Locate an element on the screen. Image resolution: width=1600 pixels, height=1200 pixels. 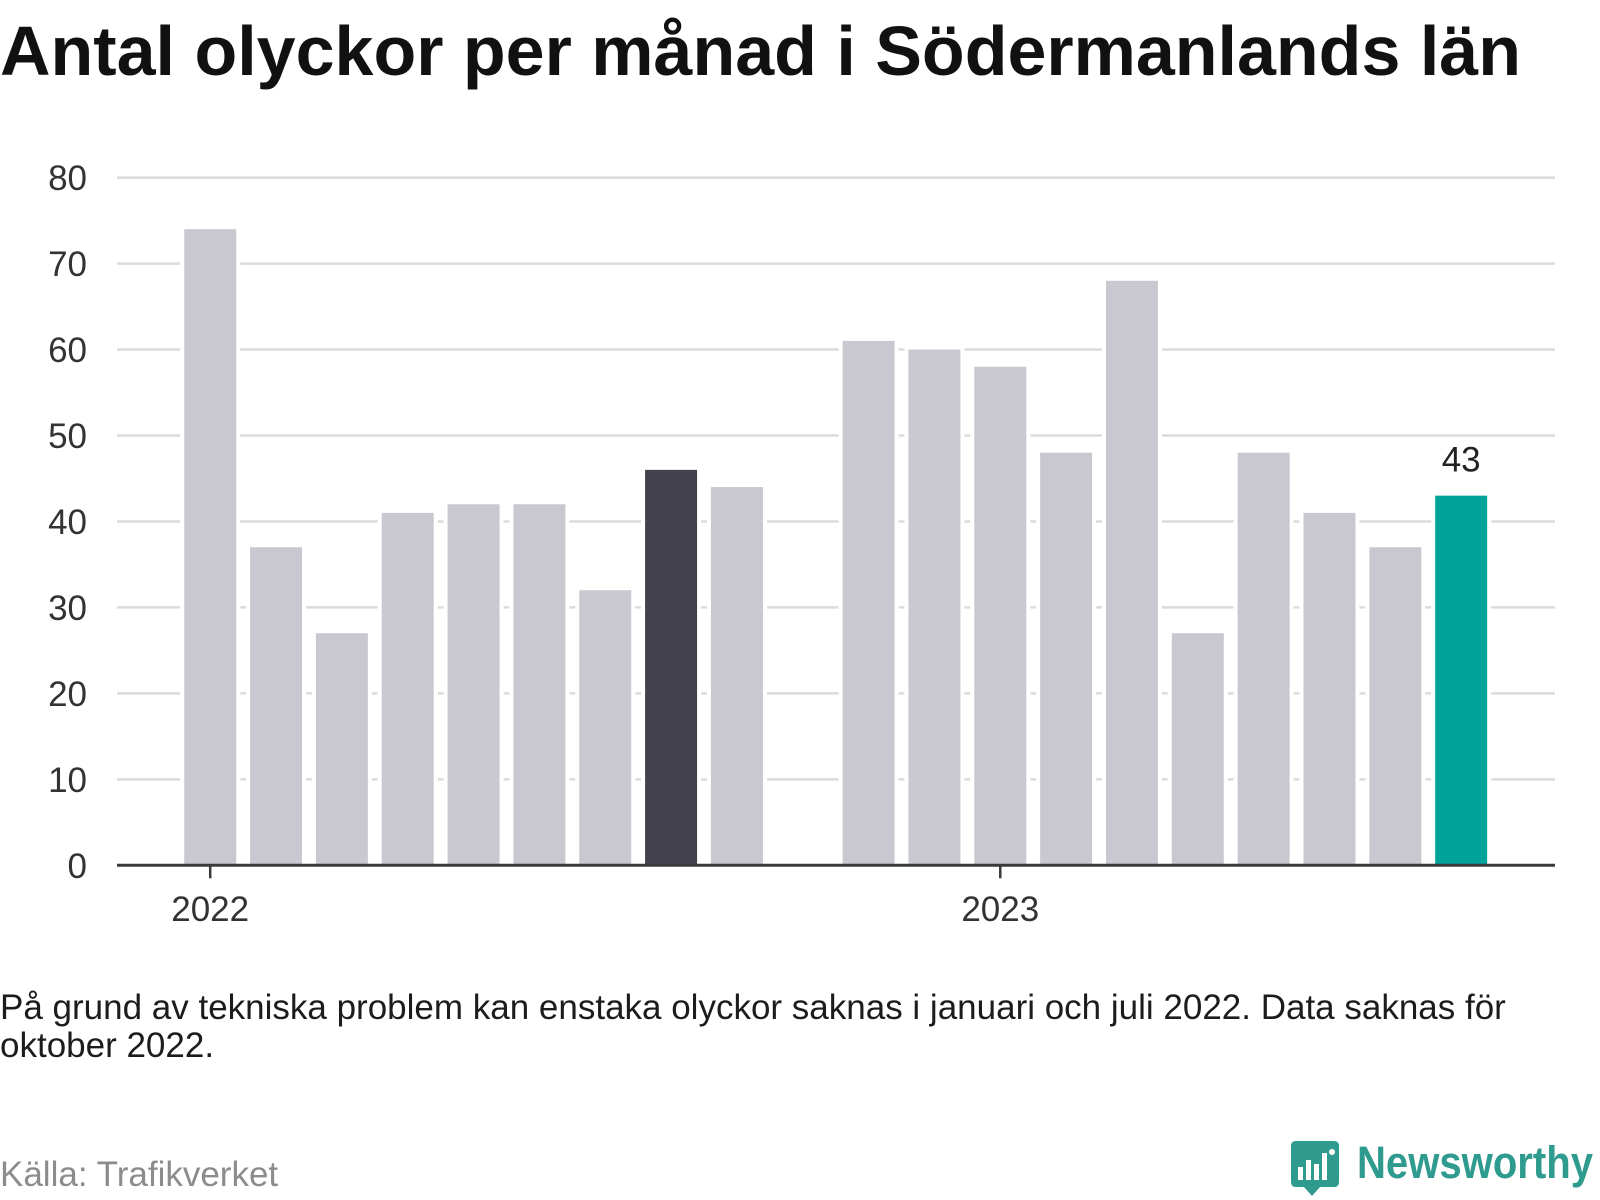
logo-dot is located at coordinates (1332, 1152).